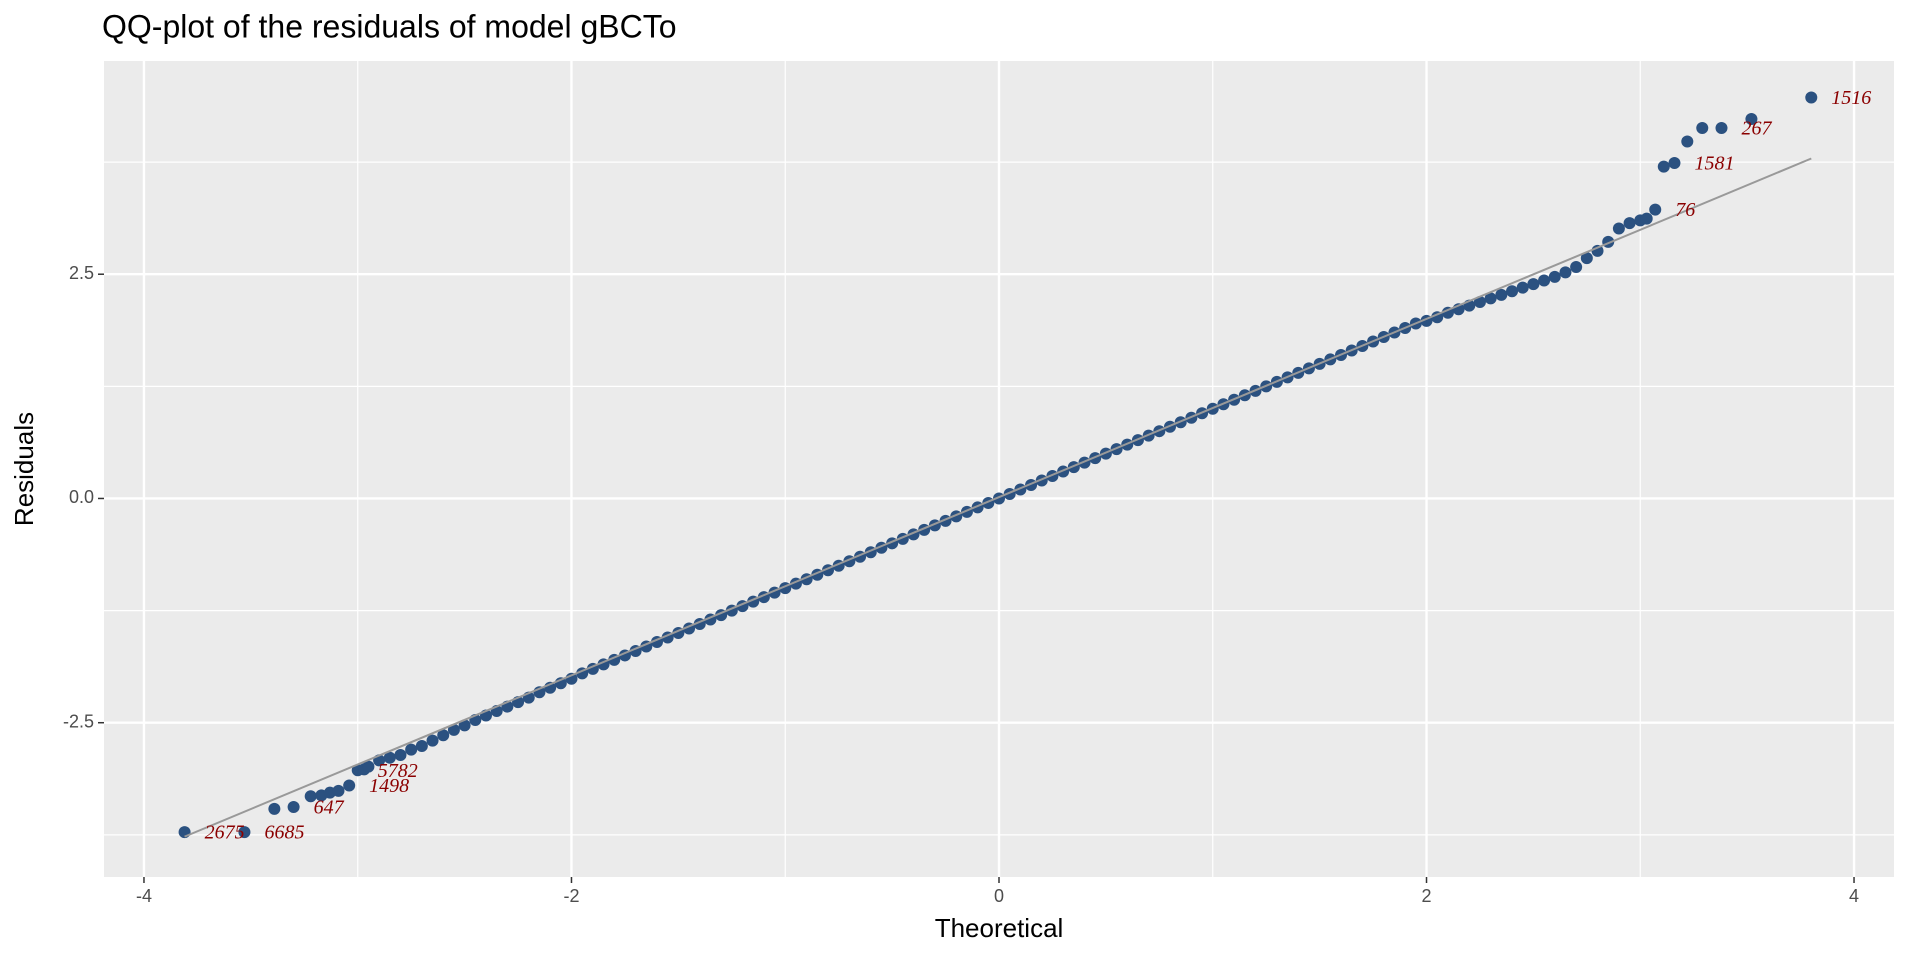  I want to click on point-label: 5782, so click(398, 771).